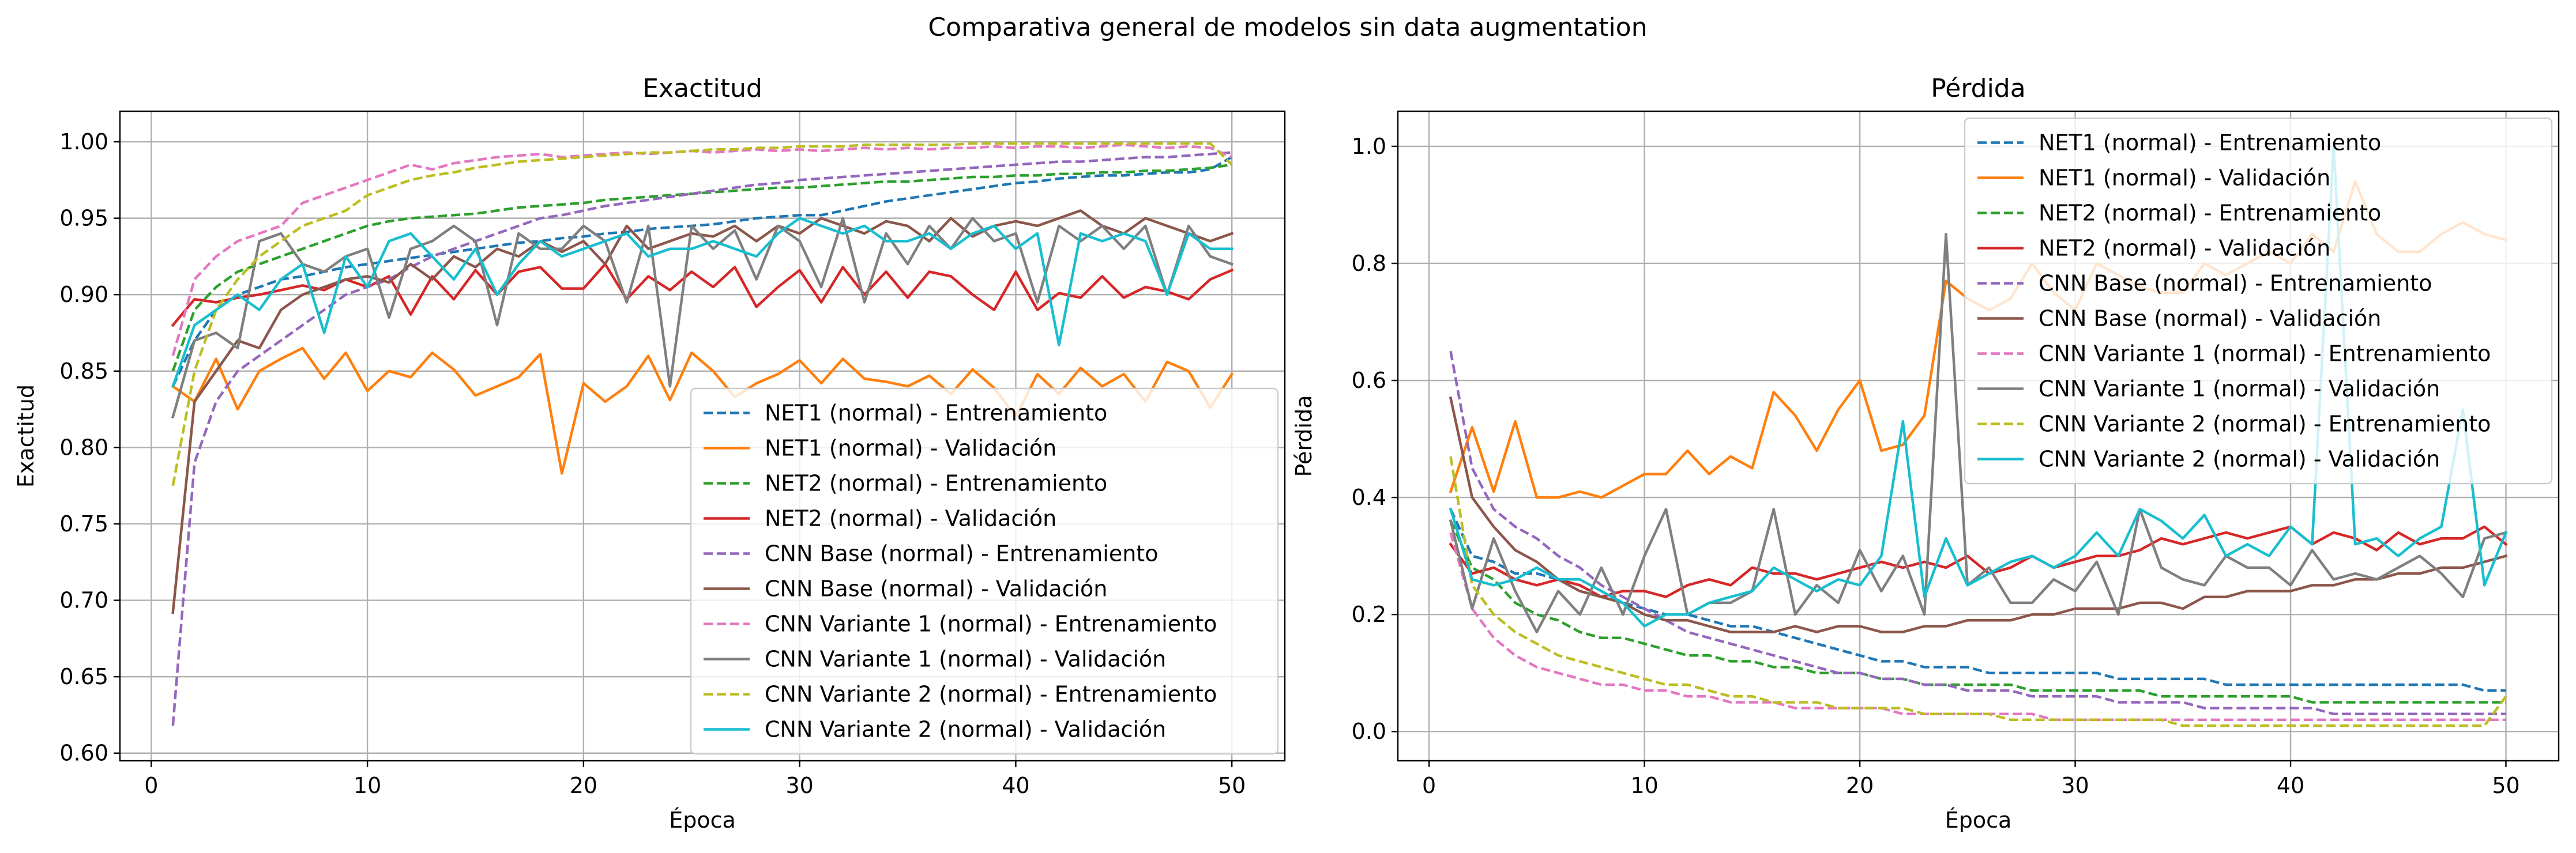 Image resolution: width=2576 pixels, height=853 pixels. What do you see at coordinates (83, 754) in the screenshot?
I see `y-tick-label: 0.60` at bounding box center [83, 754].